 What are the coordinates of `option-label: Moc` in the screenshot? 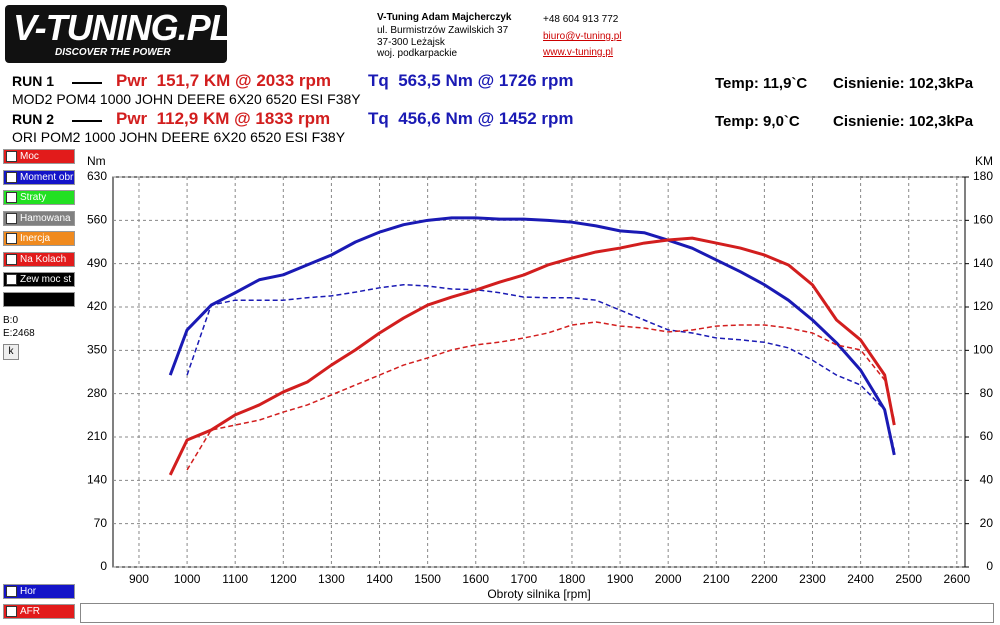 It's located at (29, 156).